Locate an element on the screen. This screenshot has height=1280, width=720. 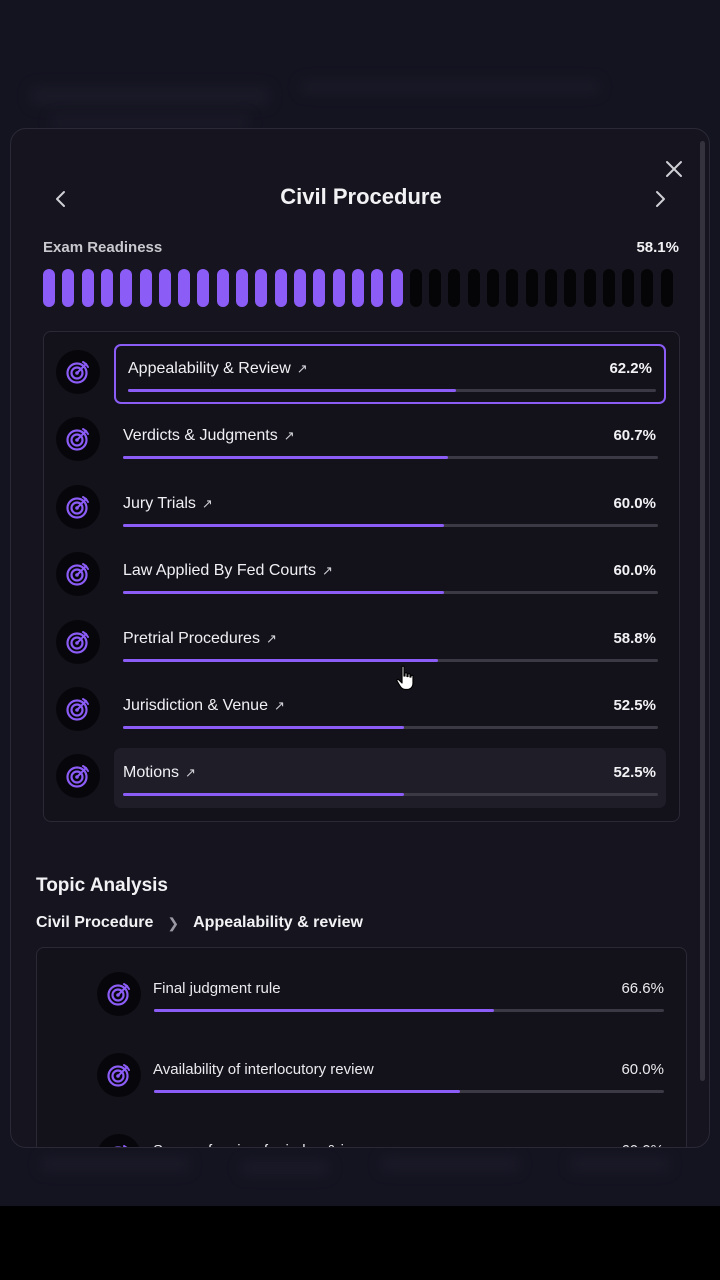
subtopic-row: Jurisdiction & Venue ↗ 52.5% is located at coordinates (361, 711).